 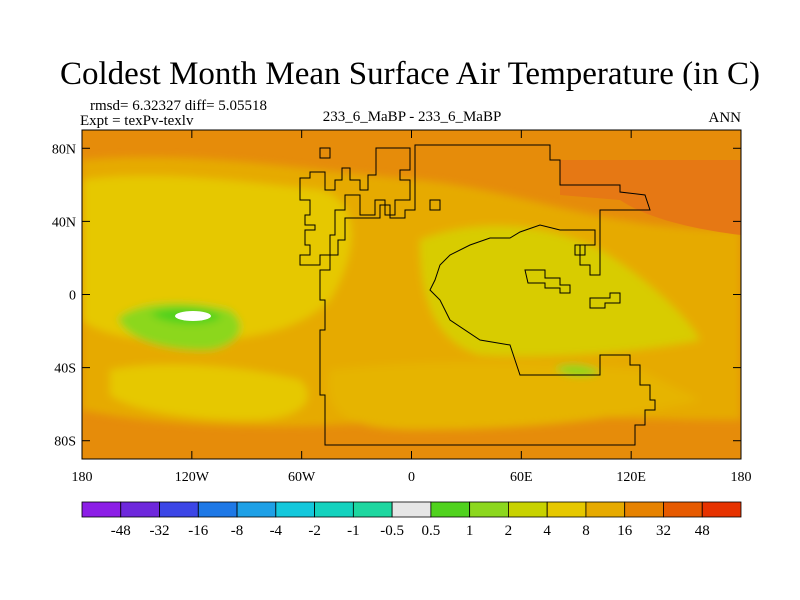 I want to click on y-tick-label: 40S, so click(x=65, y=369).